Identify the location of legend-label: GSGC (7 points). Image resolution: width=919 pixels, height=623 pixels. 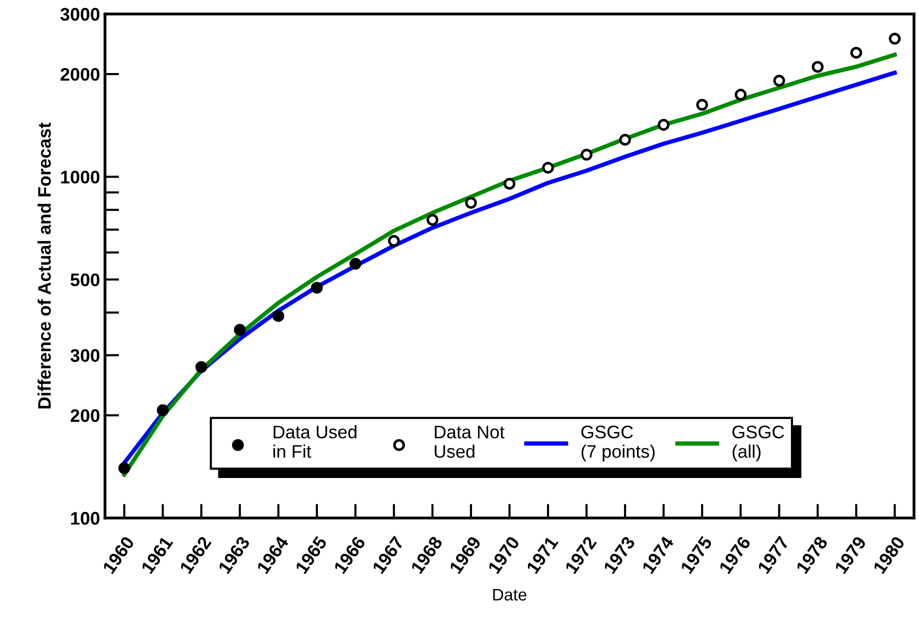
(618, 444).